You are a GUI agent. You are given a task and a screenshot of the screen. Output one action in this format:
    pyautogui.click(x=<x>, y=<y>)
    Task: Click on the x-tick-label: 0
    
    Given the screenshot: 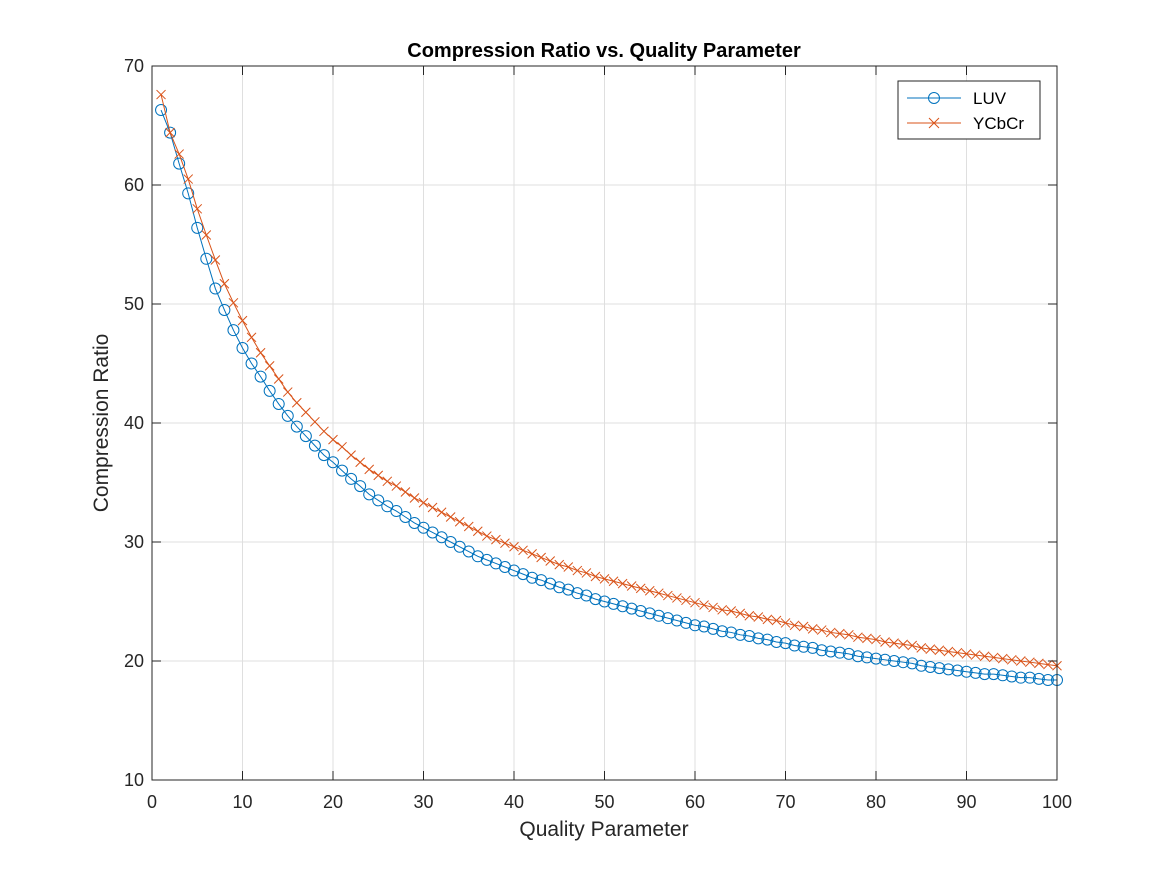 What is the action you would take?
    pyautogui.click(x=152, y=802)
    